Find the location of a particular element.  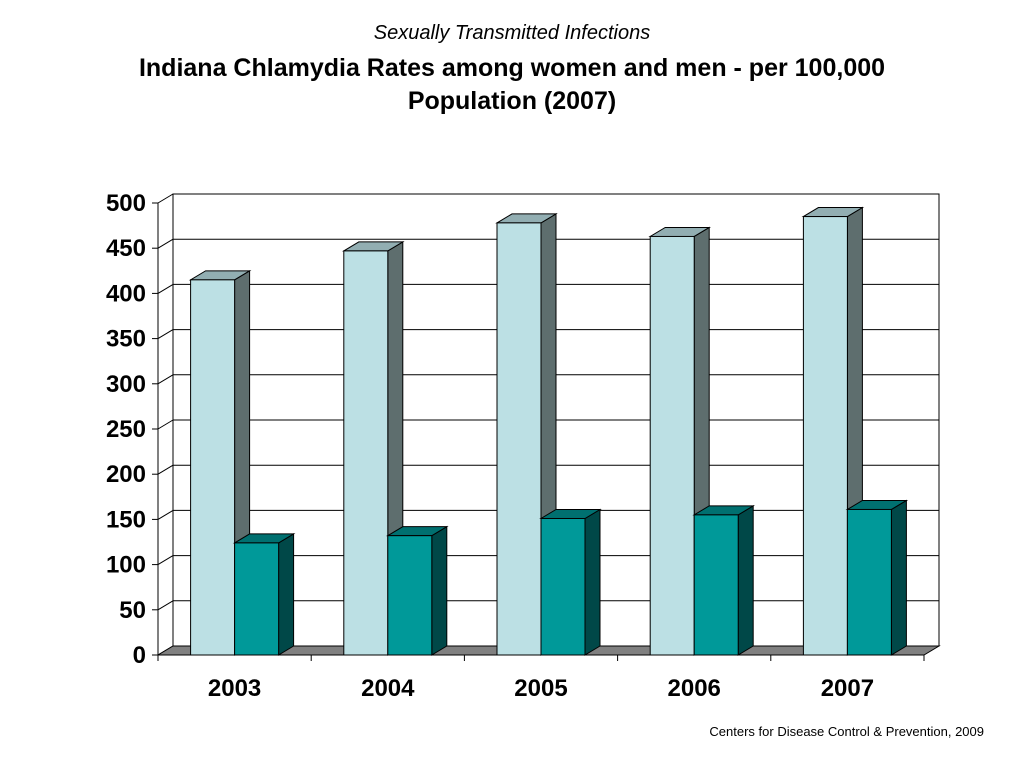

y-tick-labels: 0 50 100 150 200 250 300 350 400 450 500 is located at coordinates (126, 429).